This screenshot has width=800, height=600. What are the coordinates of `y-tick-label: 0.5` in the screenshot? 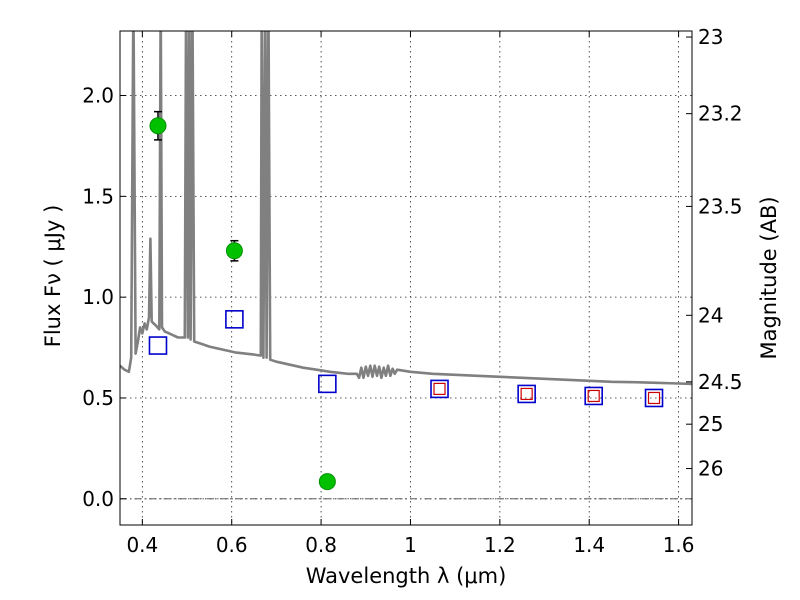 It's located at (98, 398).